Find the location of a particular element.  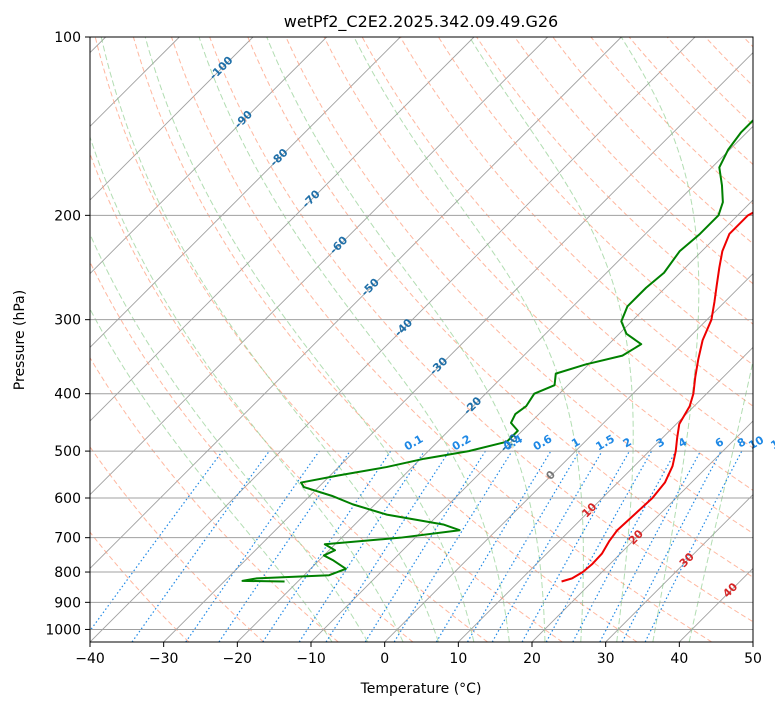

x-tick-label: 30 is located at coordinates (606, 659).